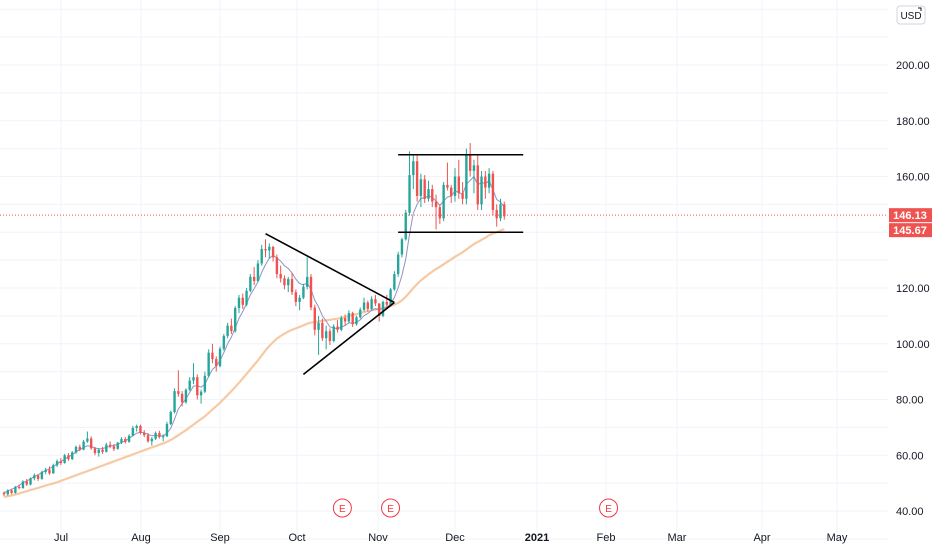 The image size is (932, 550). What do you see at coordinates (451, 538) in the screenshot?
I see `time-axis: Jul Aug Sep Oct Nov Dec 2021 Feb Mar Apr May` at bounding box center [451, 538].